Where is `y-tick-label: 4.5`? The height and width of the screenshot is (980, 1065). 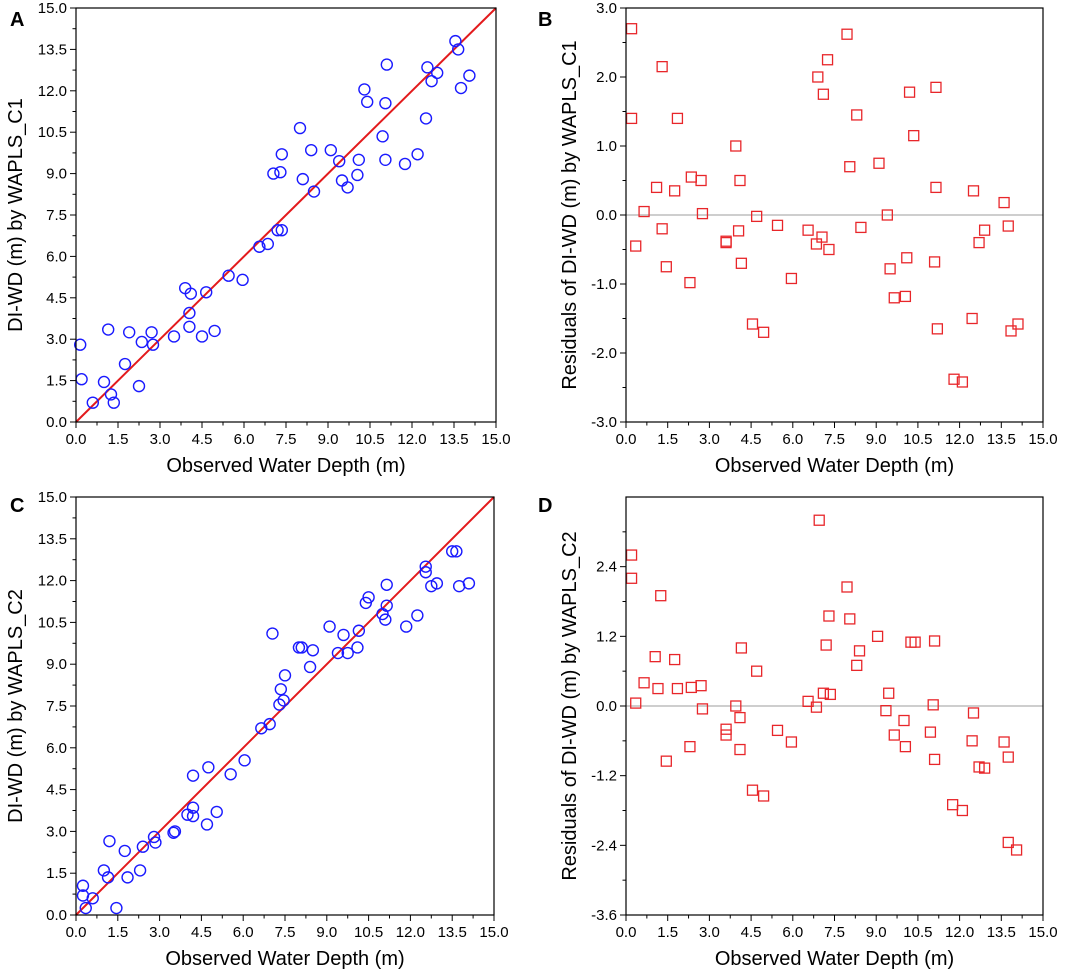
y-tick-label: 4.5 is located at coordinates (56, 298).